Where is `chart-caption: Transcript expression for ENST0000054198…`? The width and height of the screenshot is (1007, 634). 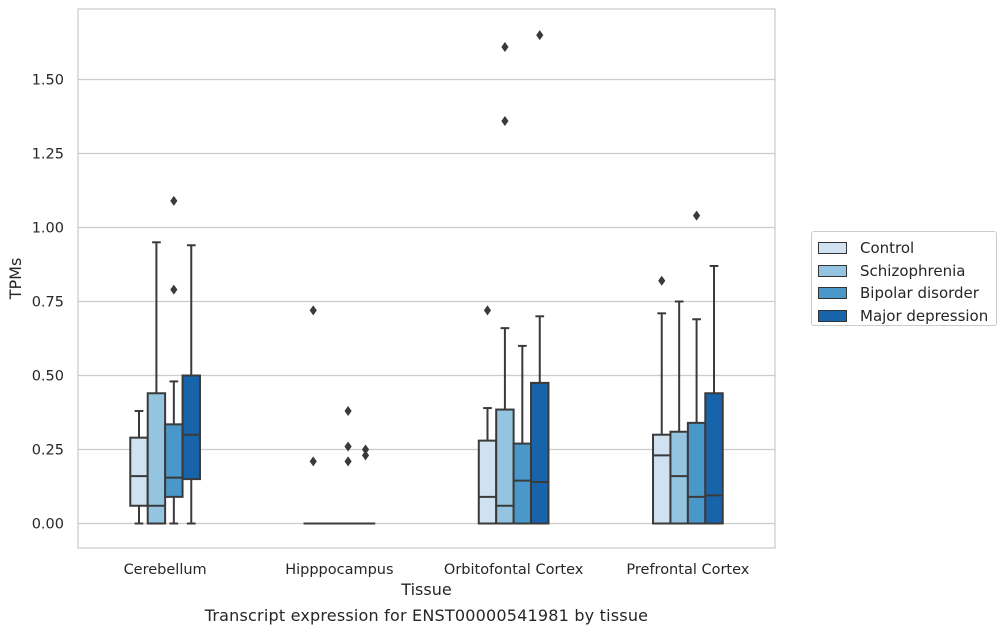
chart-caption: Transcript expression for ENST0000054198… is located at coordinates (426, 615).